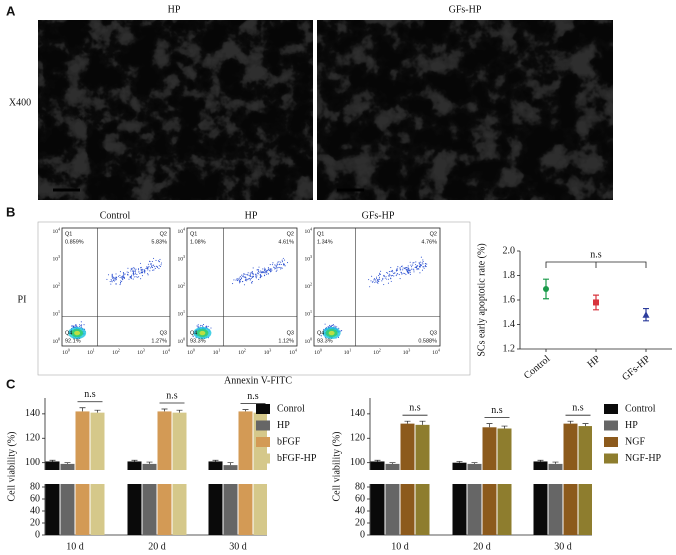 The image size is (676, 555). What do you see at coordinates (245, 349) in the screenshot?
I see `tick-exponent: 2` at bounding box center [245, 349].